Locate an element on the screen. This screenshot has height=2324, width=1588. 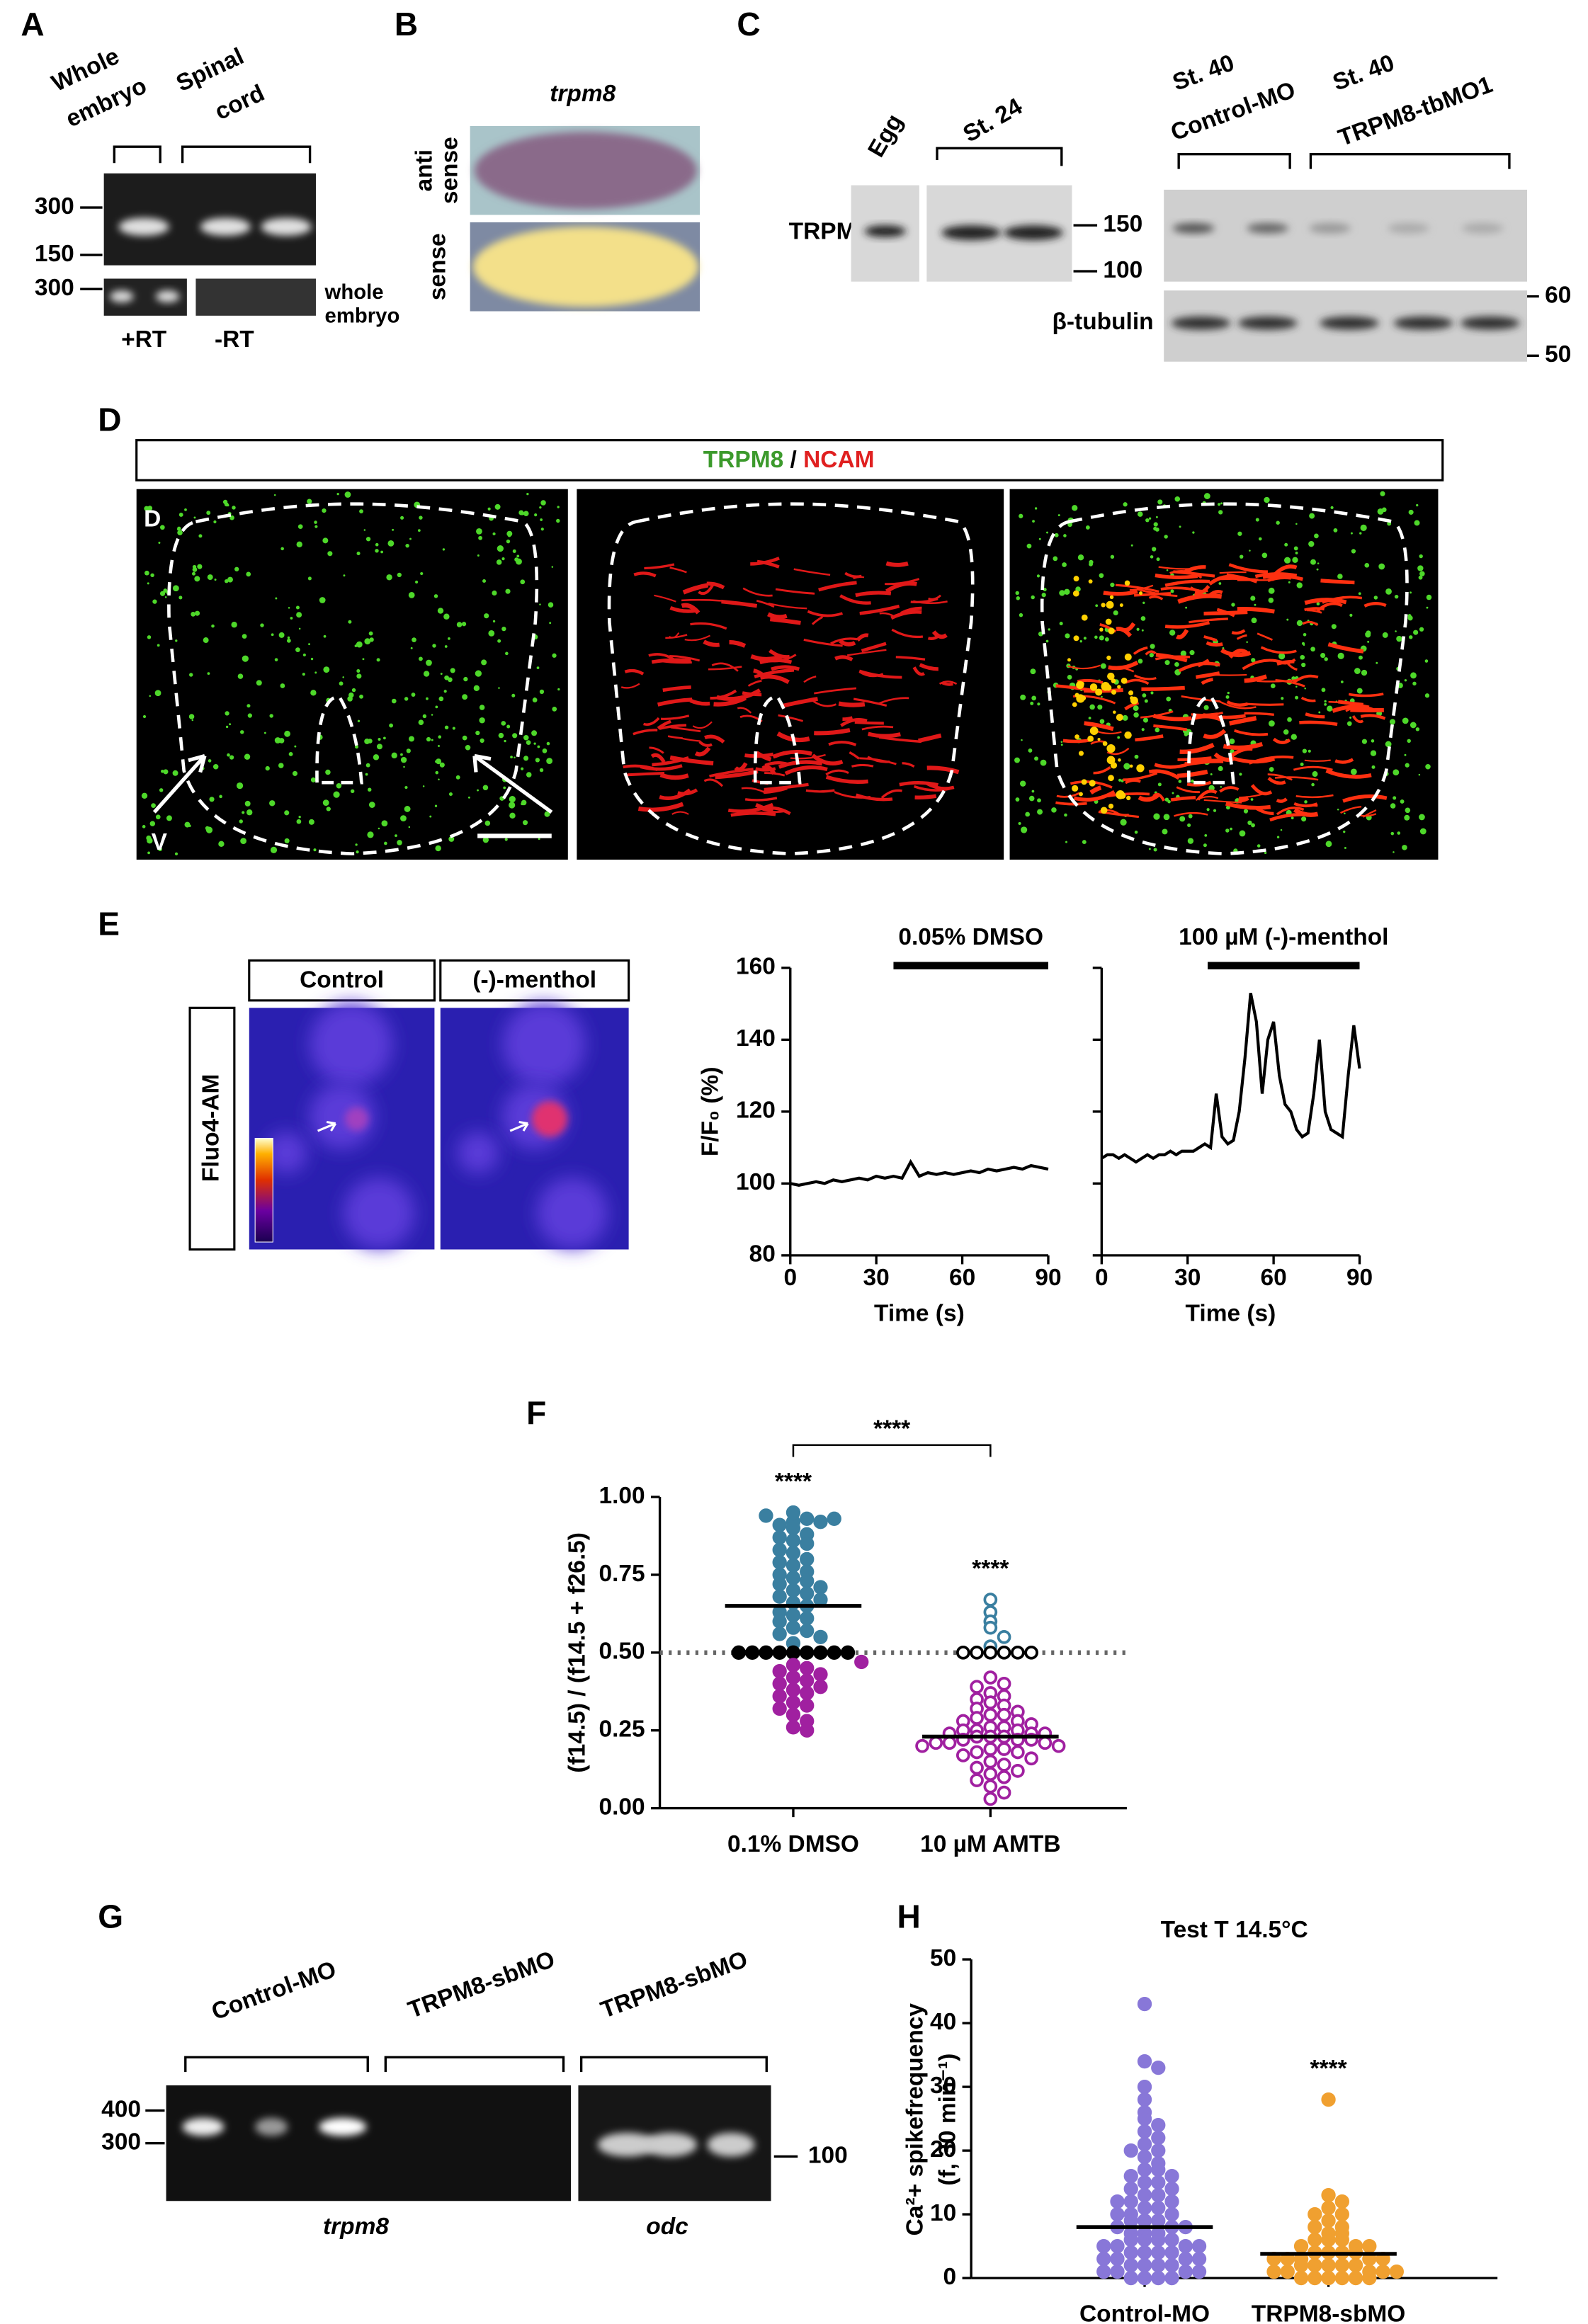
cell-glow is located at coordinates (356, 1119).